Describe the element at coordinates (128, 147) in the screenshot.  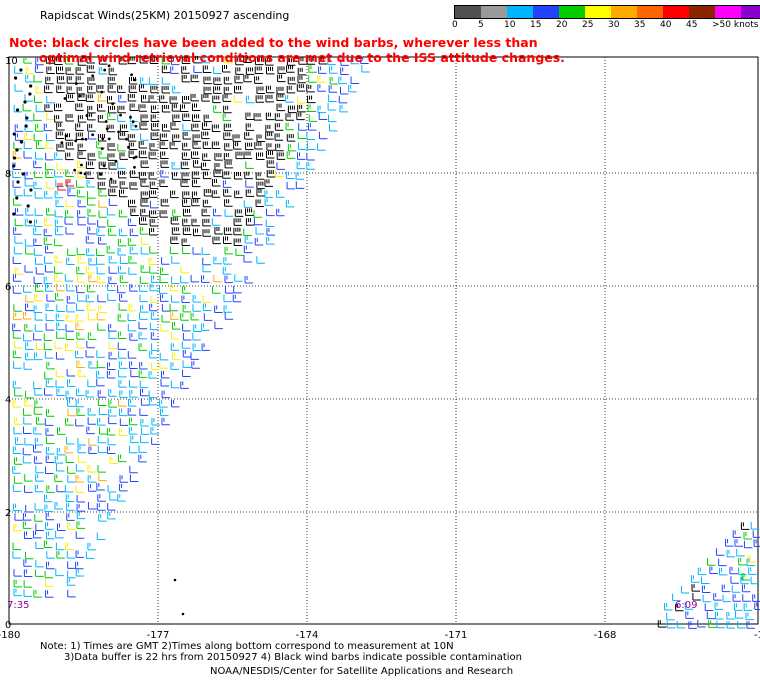
I see `contamination-circle` at that location.